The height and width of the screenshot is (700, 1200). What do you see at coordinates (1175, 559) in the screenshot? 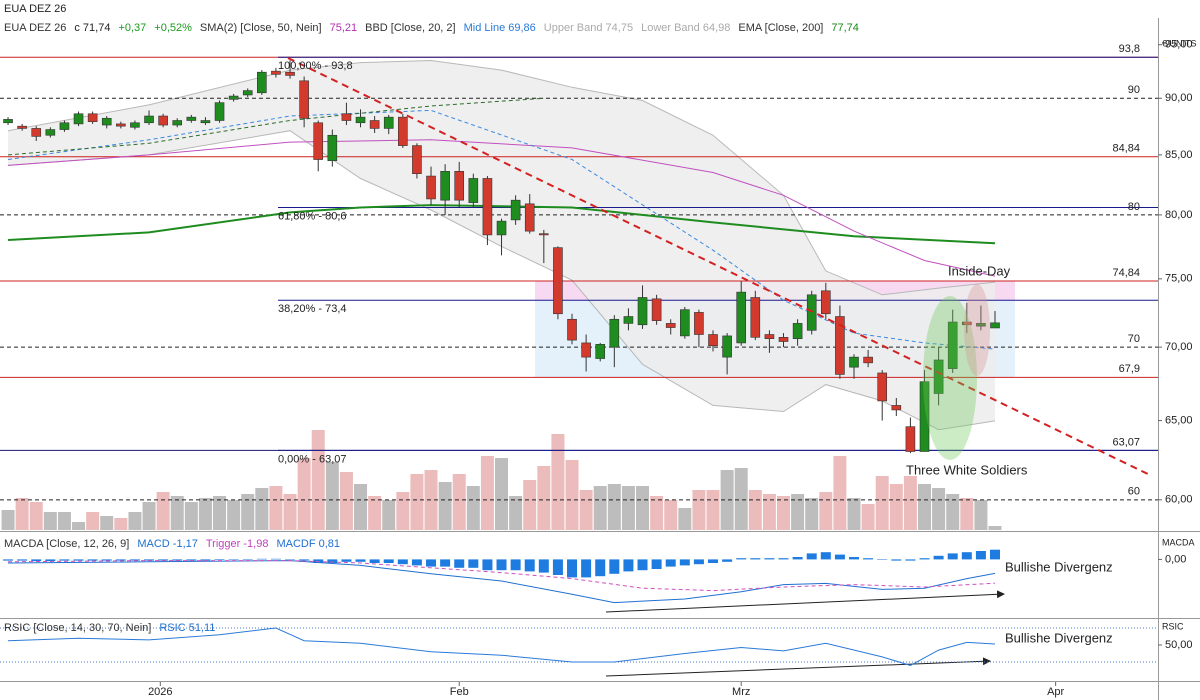
I see `y-tick-label: 0,00` at bounding box center [1175, 559].